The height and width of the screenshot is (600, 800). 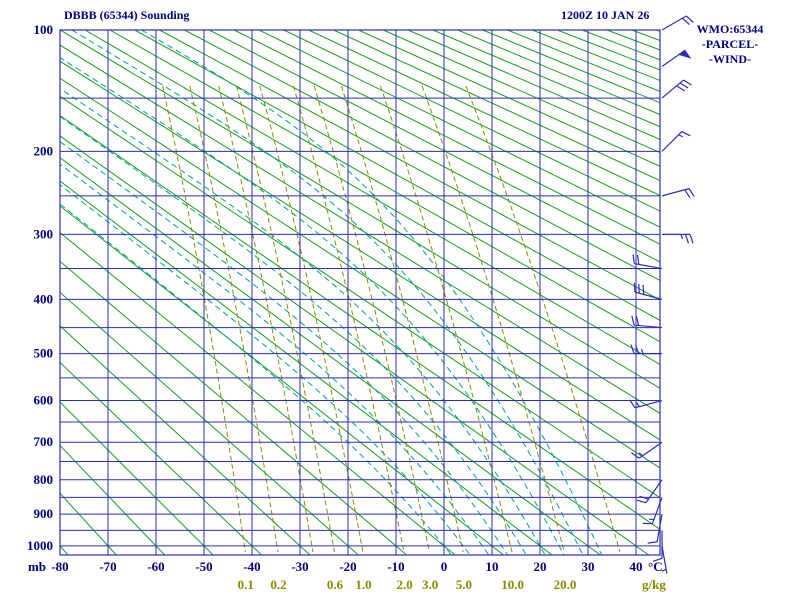 I want to click on temp-tick-label: -20, so click(x=347, y=566).